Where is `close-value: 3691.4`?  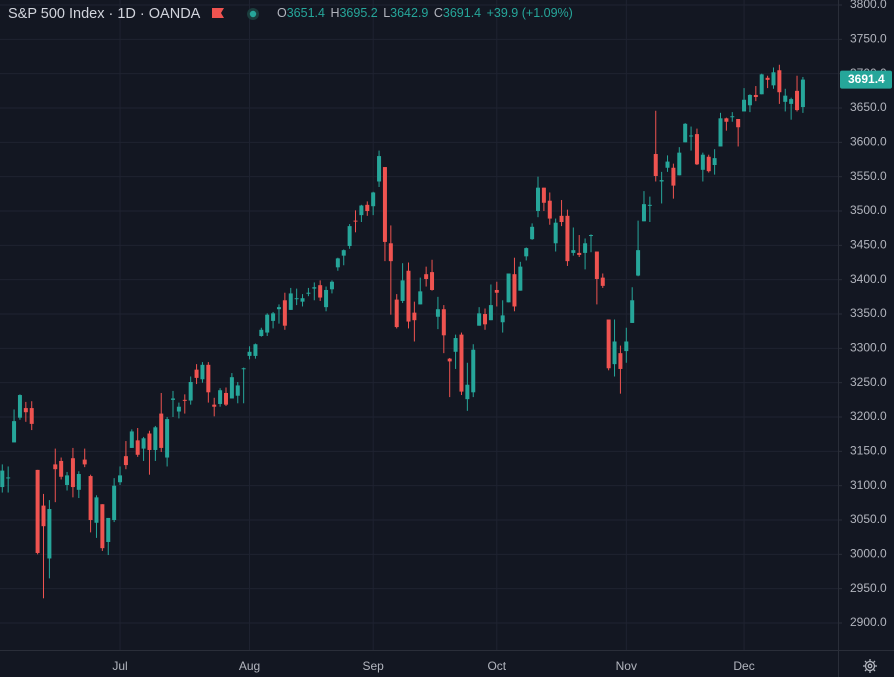 close-value: 3691.4 is located at coordinates (462, 13).